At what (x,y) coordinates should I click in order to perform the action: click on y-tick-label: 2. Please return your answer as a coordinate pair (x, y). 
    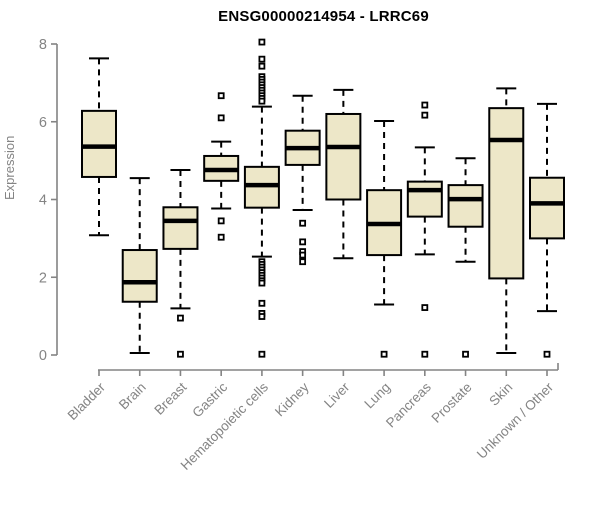
    Looking at the image, I should click on (43, 278).